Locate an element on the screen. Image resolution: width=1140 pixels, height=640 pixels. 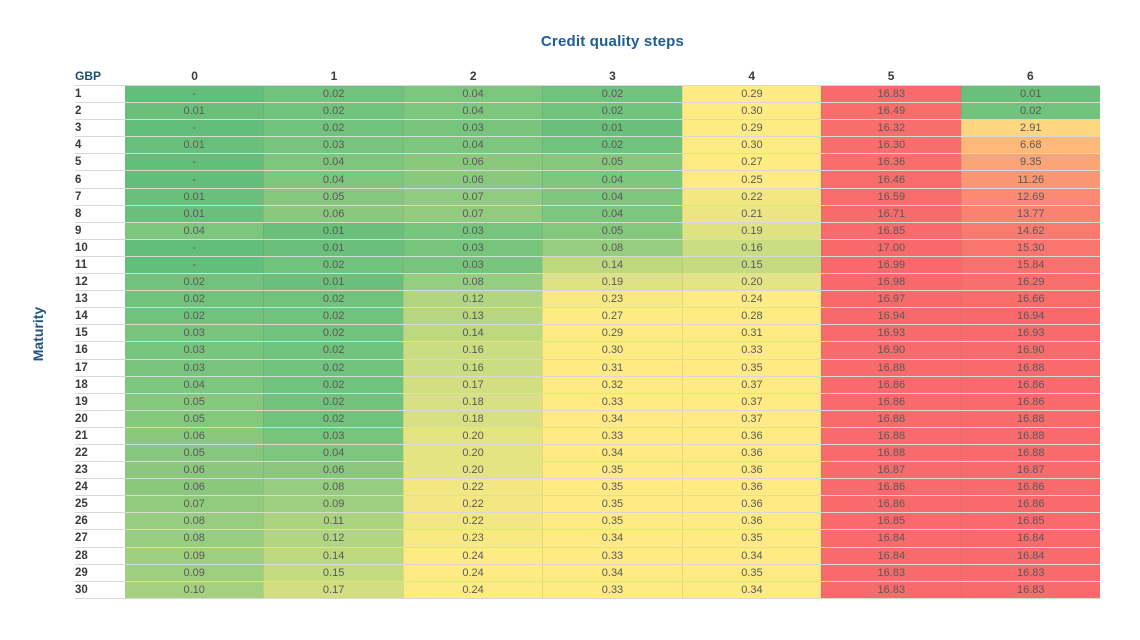
chart-title: Credit quality steps is located at coordinates (612, 41).